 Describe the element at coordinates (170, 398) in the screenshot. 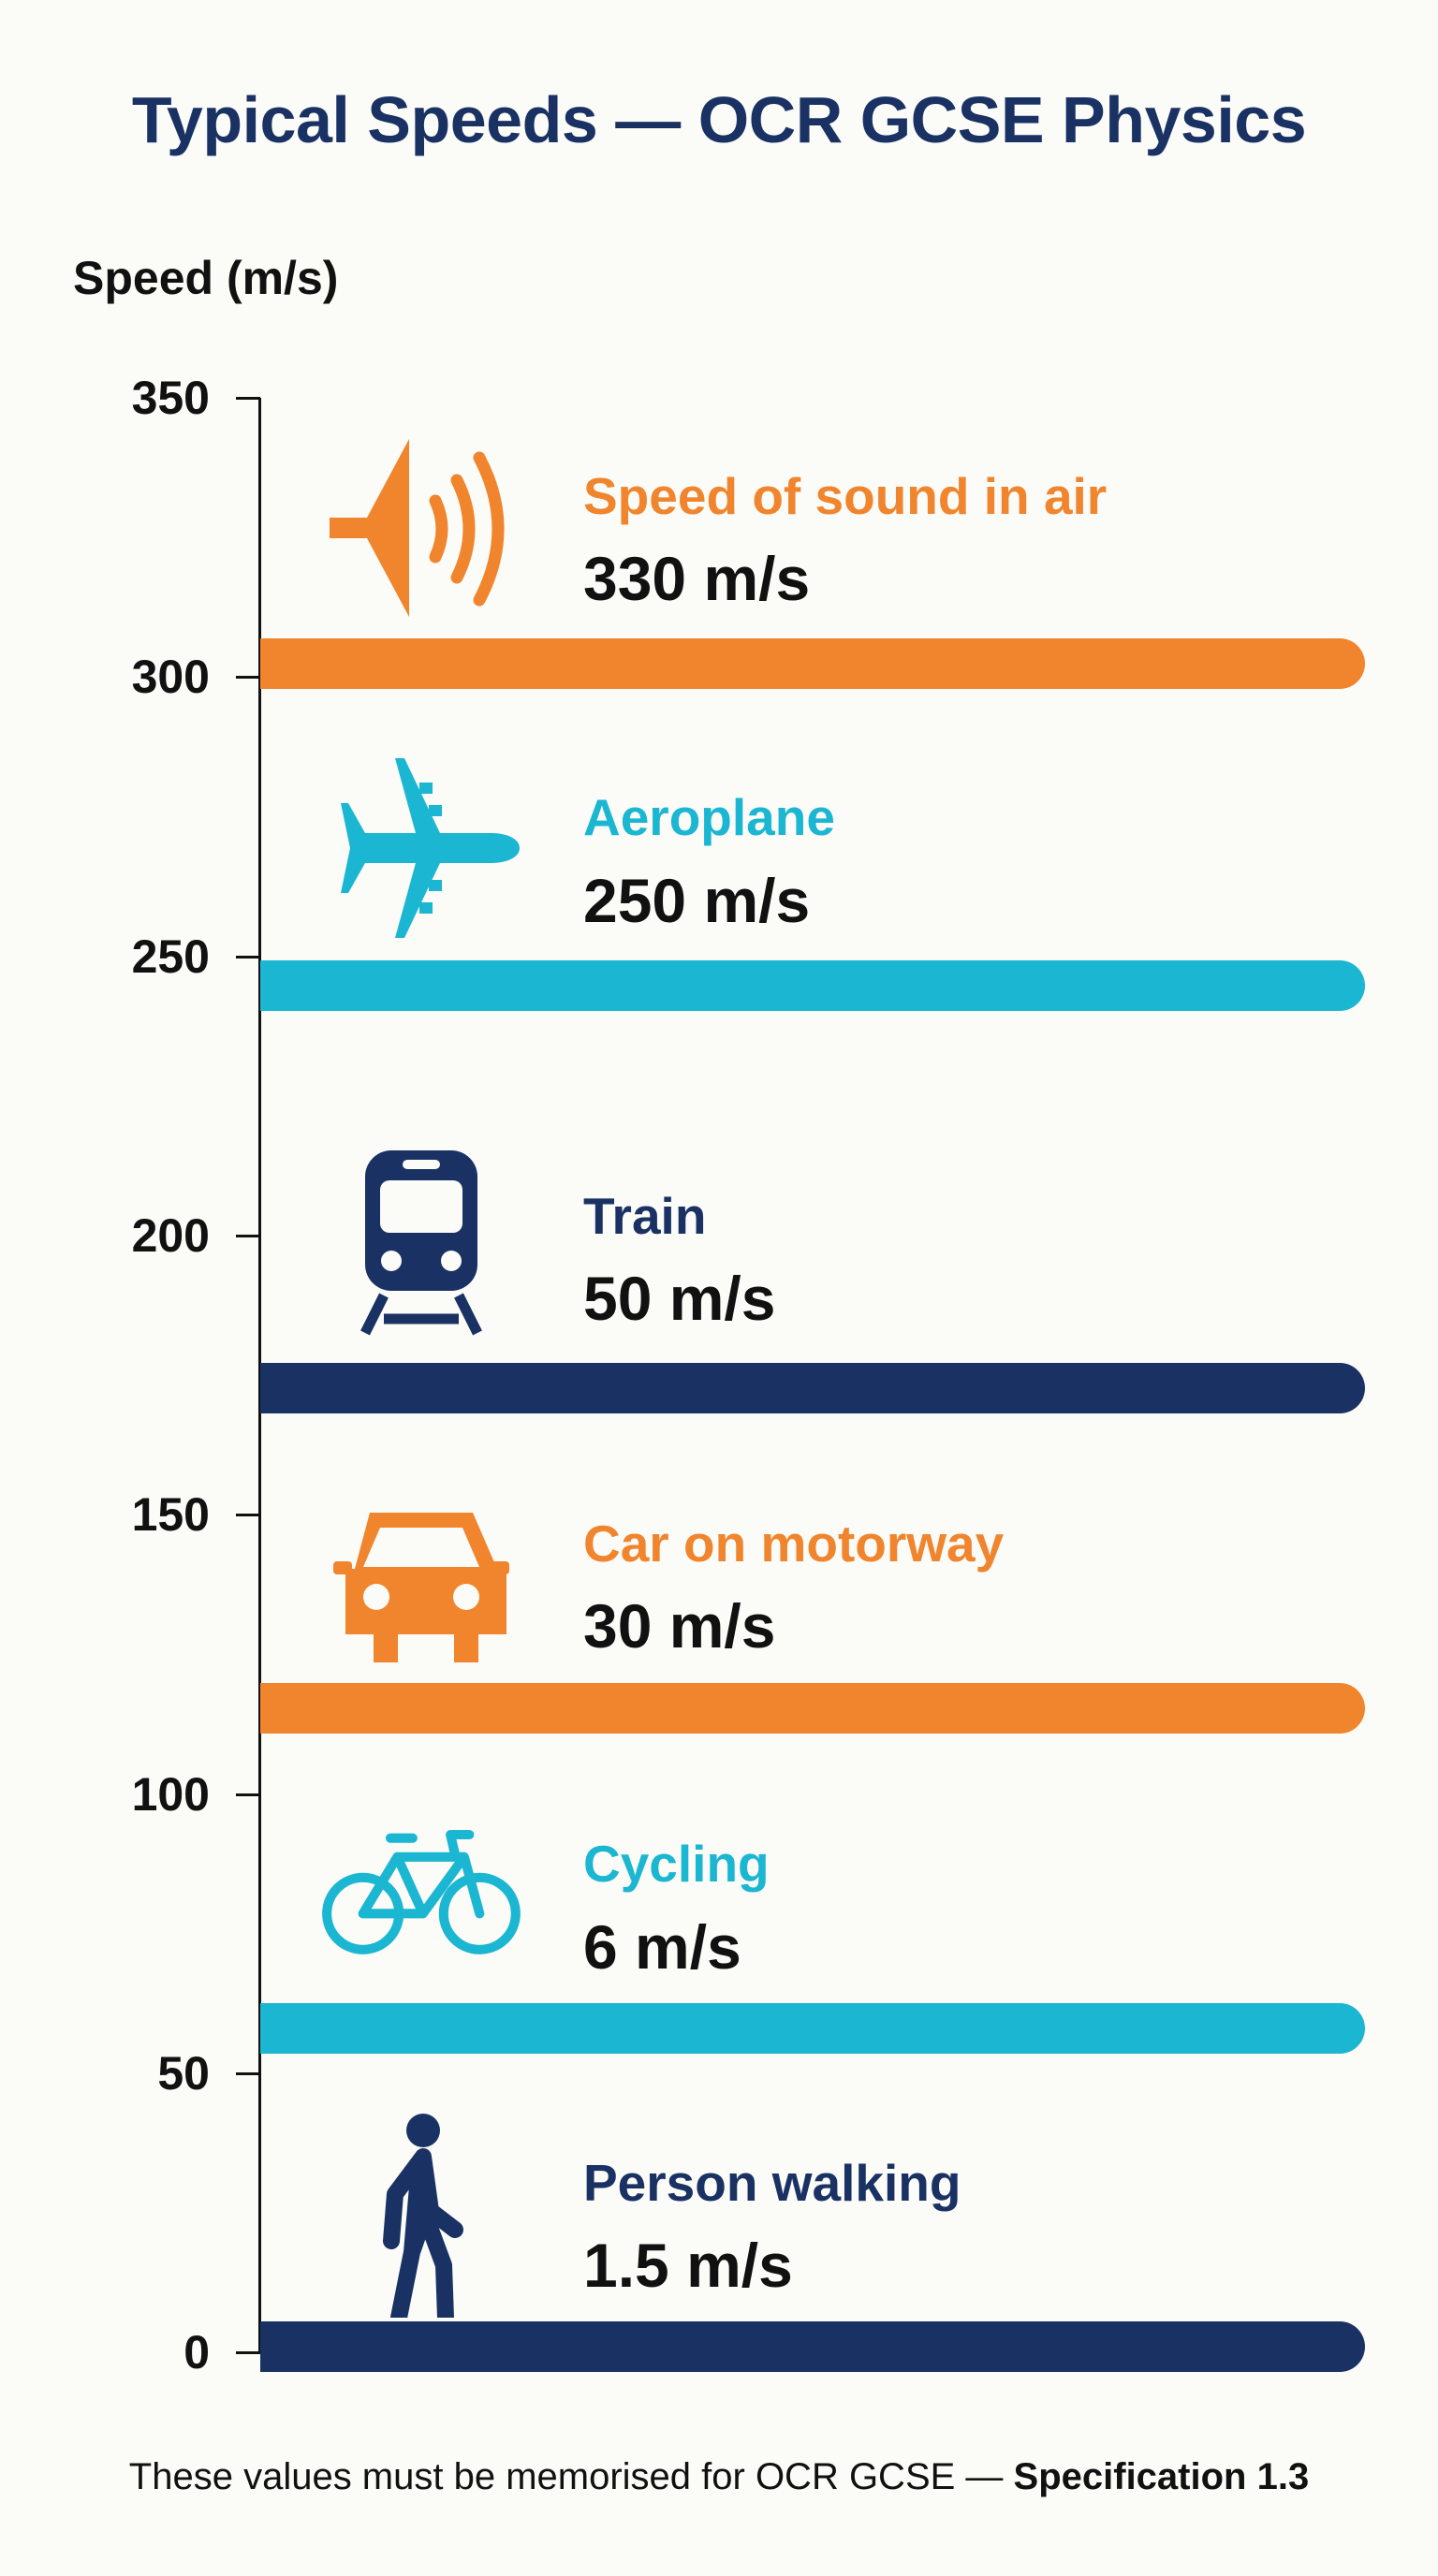

I see `y-tick-label: 350` at that location.